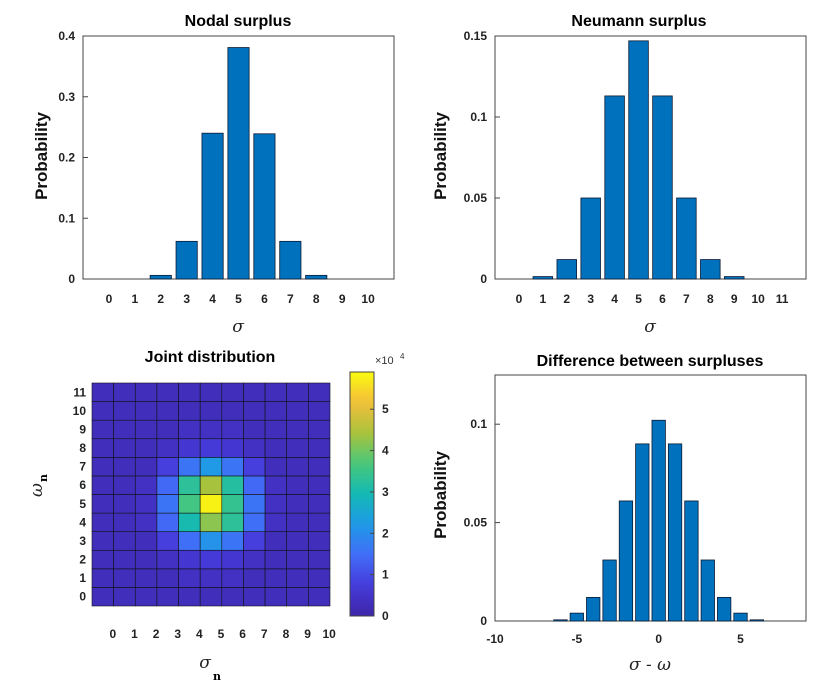 This screenshot has width=824, height=694. What do you see at coordinates (238, 21) in the screenshot?
I see `nodal-title: Nodal surplus` at bounding box center [238, 21].